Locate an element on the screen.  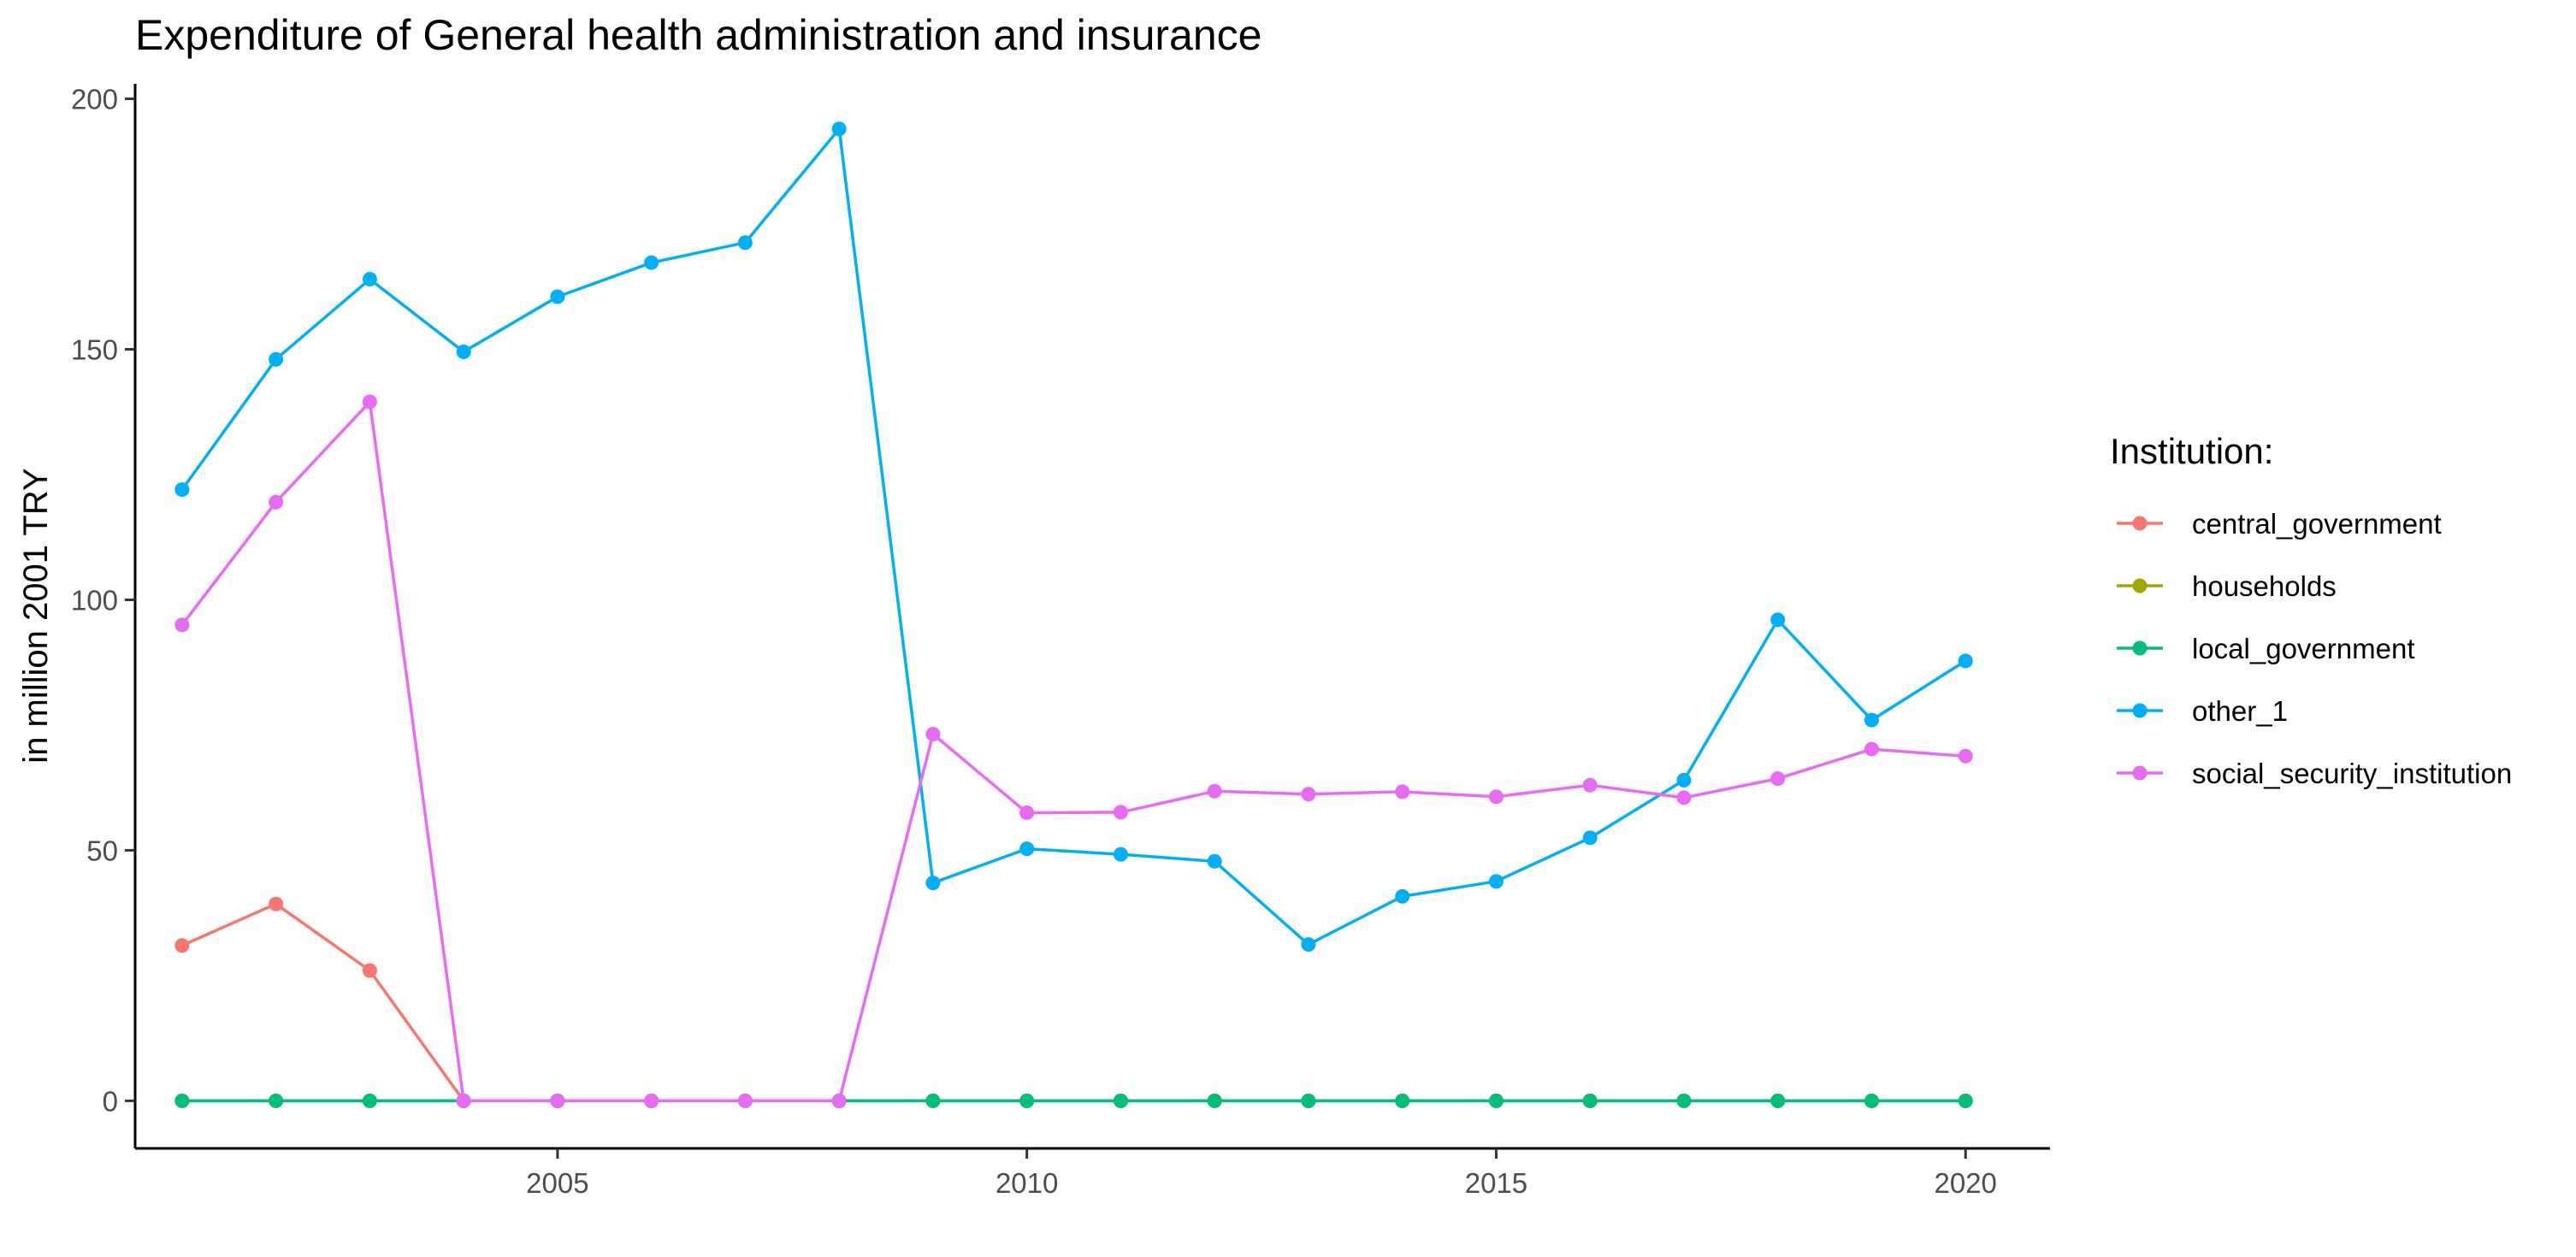
y-tick-label: 0 is located at coordinates (110, 1101).